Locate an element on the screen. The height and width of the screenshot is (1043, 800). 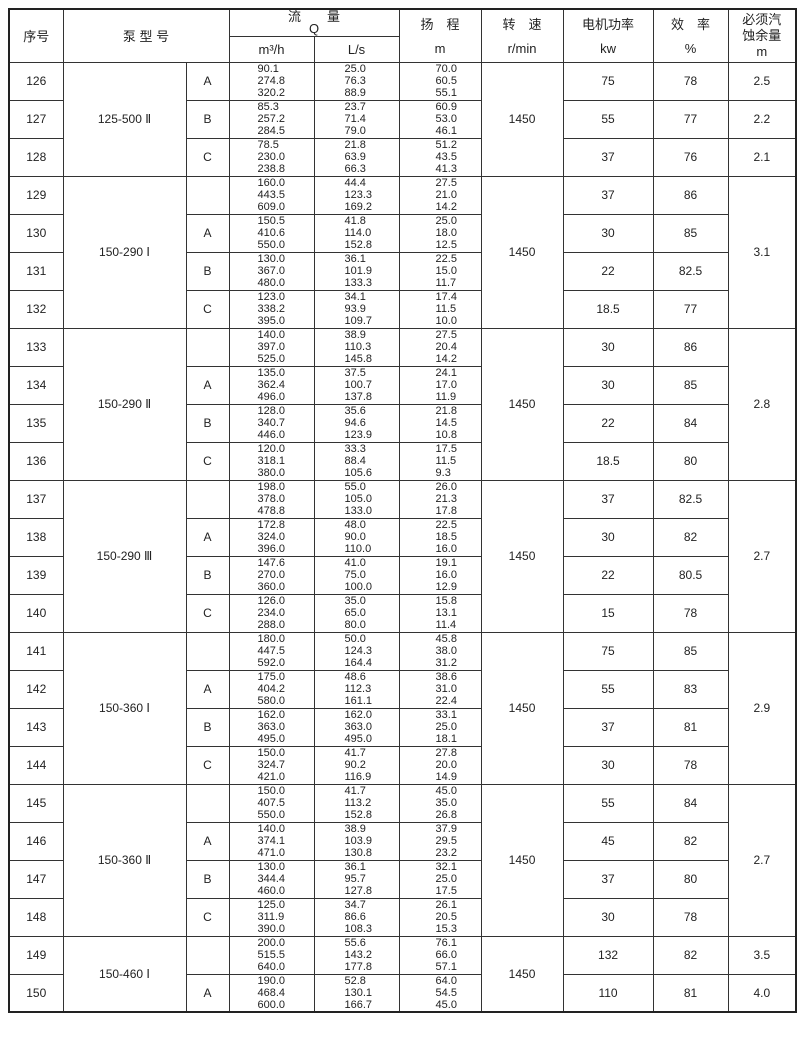
head-value: 13.1 is located at coordinates (446, 613).